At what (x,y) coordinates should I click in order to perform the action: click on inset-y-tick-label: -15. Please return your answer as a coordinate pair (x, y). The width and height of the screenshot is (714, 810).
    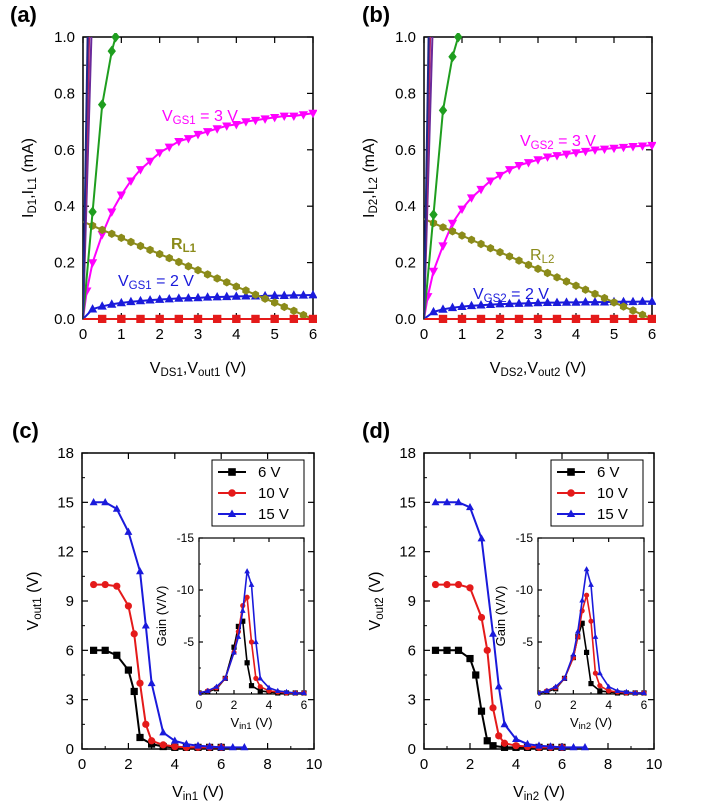
    Looking at the image, I should click on (186, 538).